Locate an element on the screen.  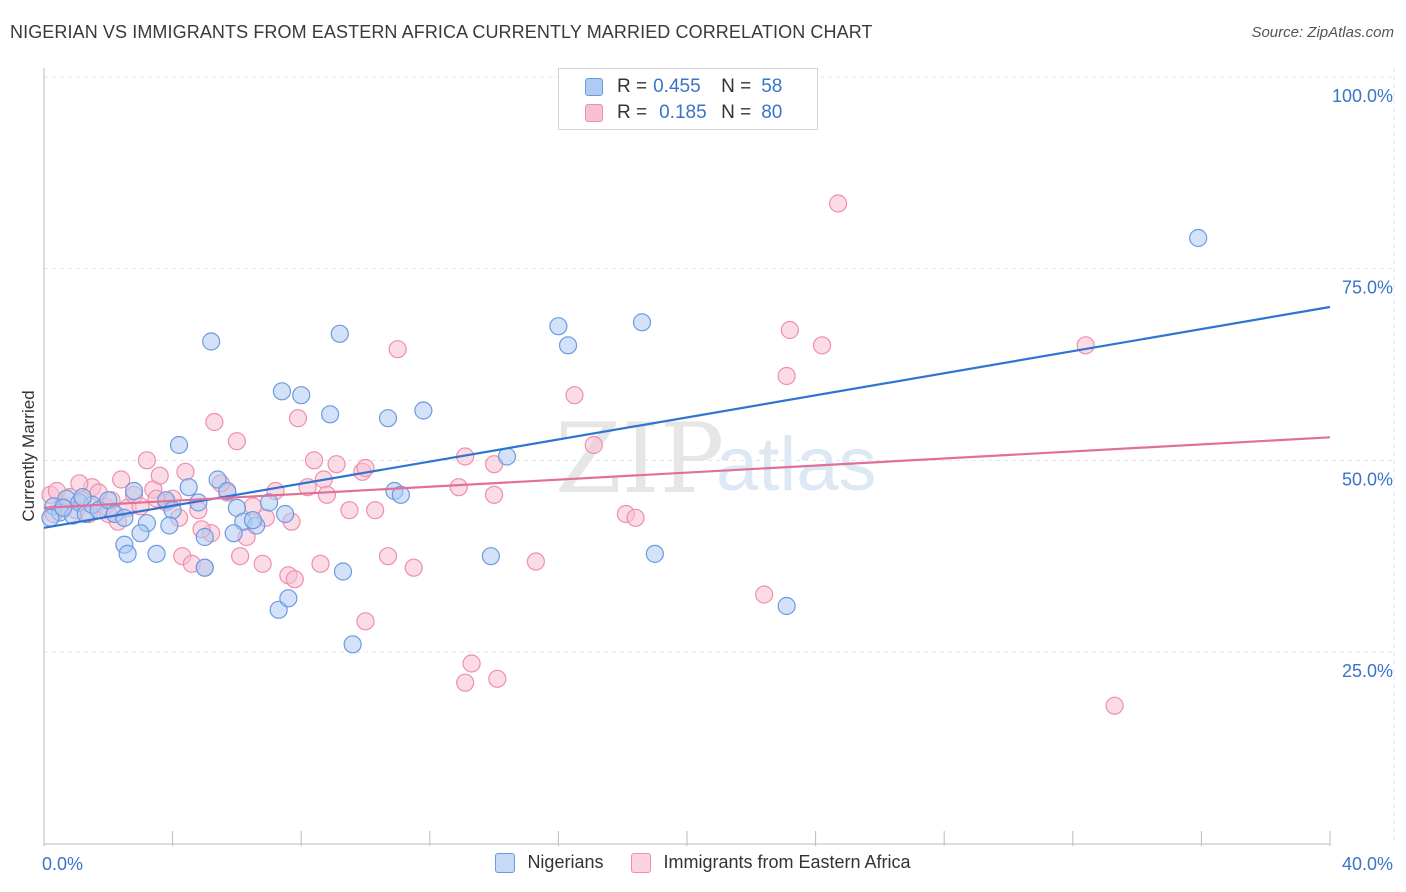
r-value: 0.185 is located at coordinates (683, 112).